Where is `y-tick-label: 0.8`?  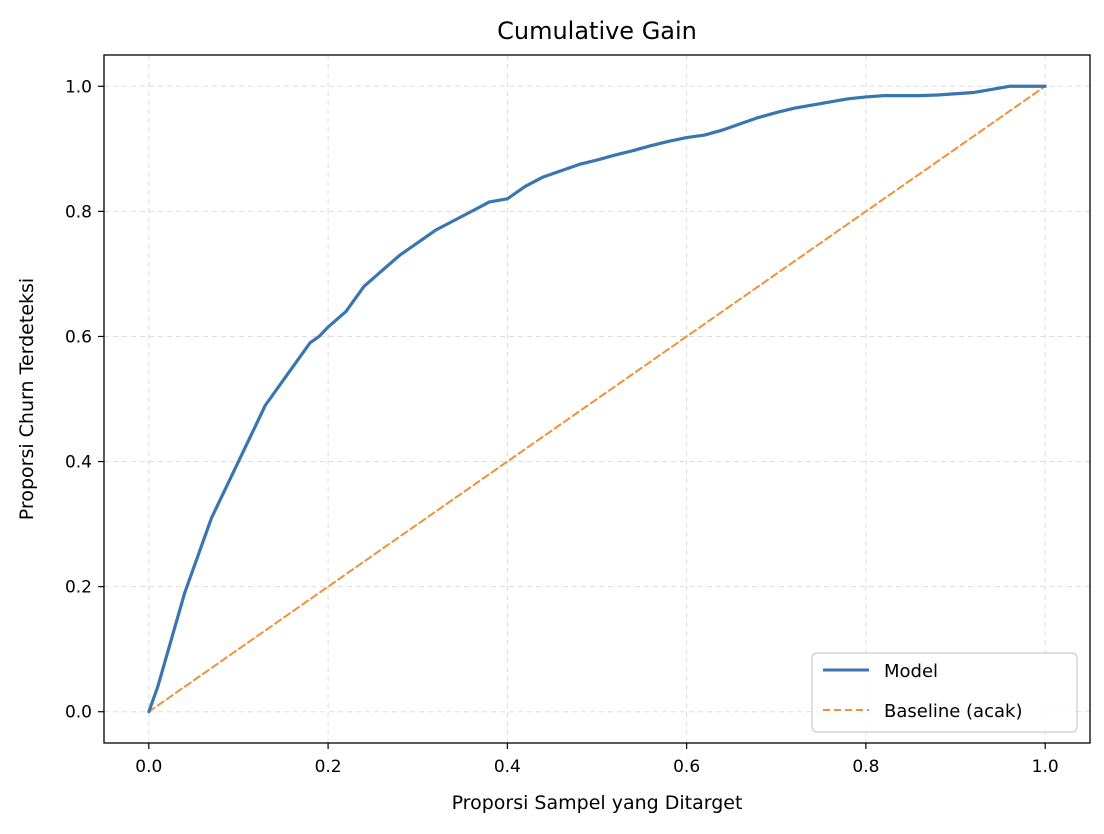
y-tick-label: 0.8 is located at coordinates (78, 212).